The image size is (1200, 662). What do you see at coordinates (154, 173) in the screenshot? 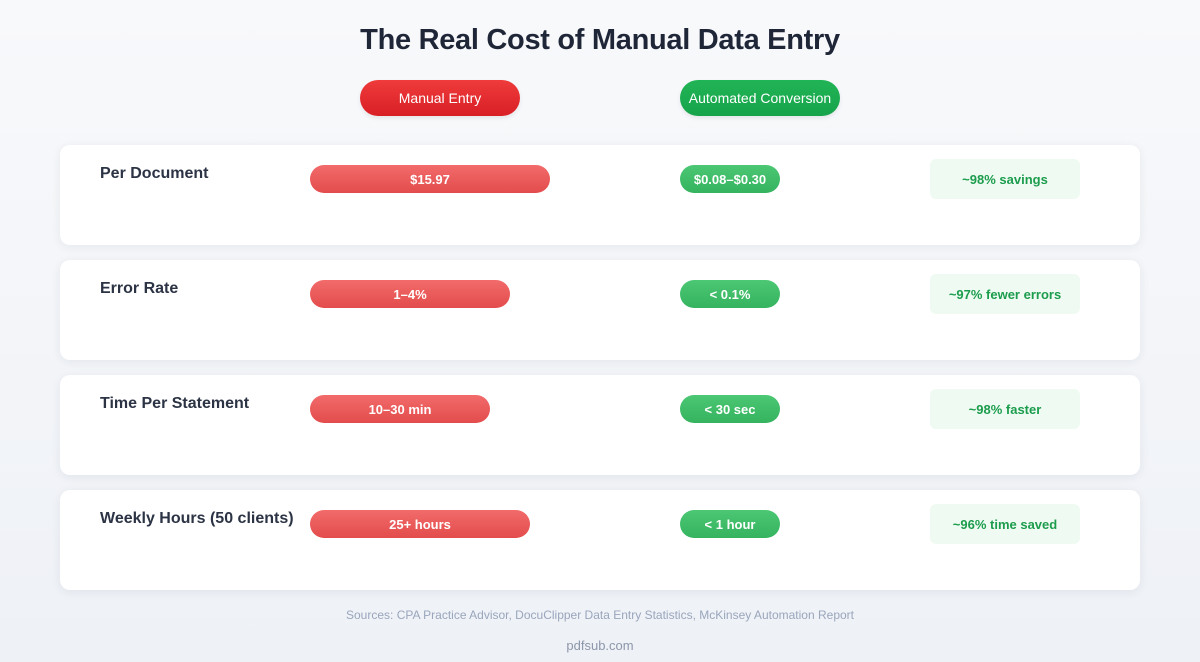
I see `metric-label: Per Document` at bounding box center [154, 173].